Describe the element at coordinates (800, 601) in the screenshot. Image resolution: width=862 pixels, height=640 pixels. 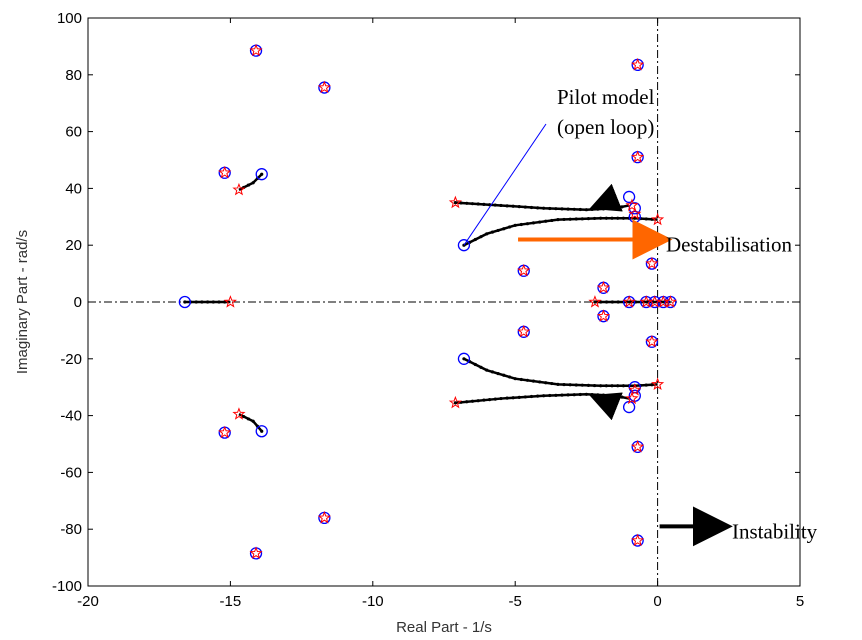
I see `x-tick-label: 5` at that location.